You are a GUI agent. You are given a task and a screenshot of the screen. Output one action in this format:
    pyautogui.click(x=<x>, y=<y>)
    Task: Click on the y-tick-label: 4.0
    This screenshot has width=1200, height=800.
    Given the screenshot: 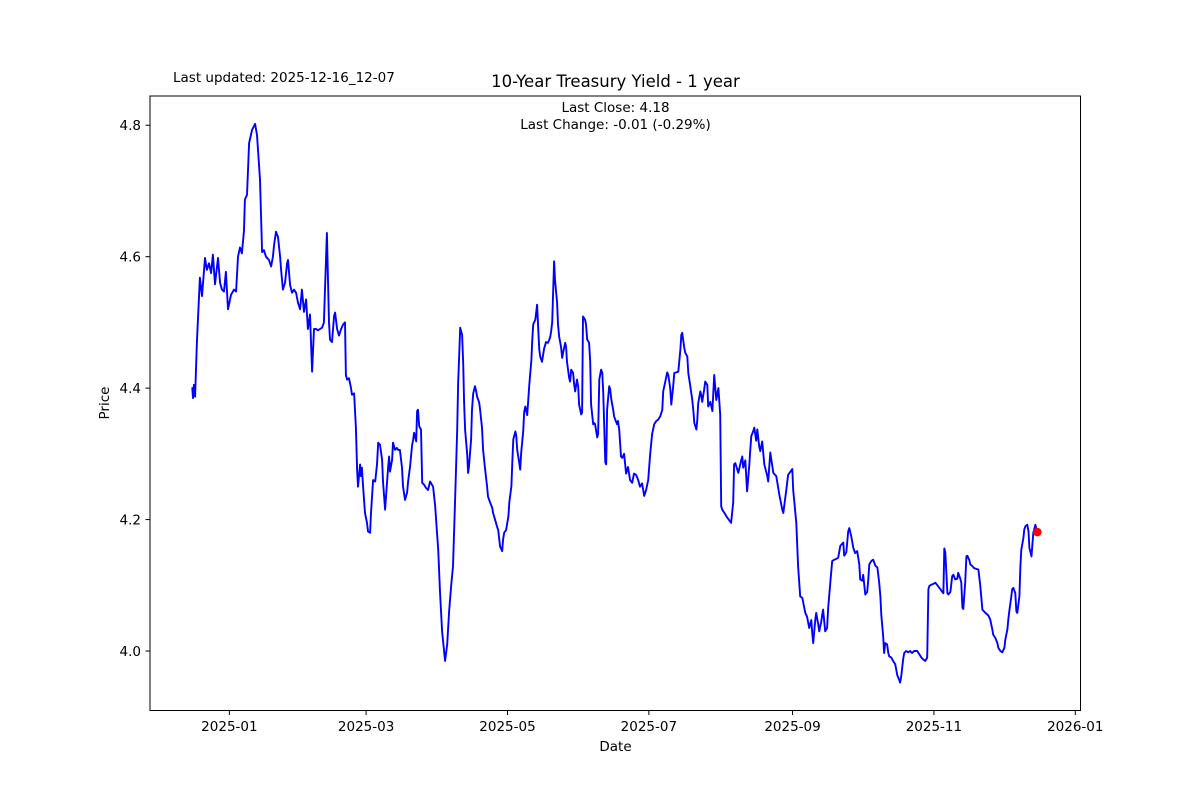 What is the action you would take?
    pyautogui.click(x=130, y=652)
    